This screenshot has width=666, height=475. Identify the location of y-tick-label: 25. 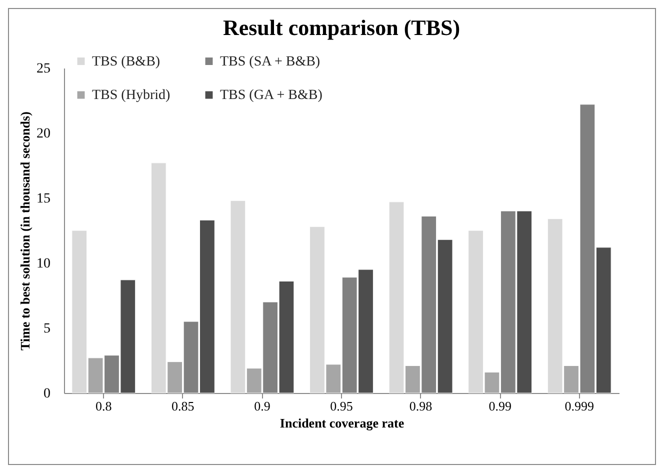
(43, 69).